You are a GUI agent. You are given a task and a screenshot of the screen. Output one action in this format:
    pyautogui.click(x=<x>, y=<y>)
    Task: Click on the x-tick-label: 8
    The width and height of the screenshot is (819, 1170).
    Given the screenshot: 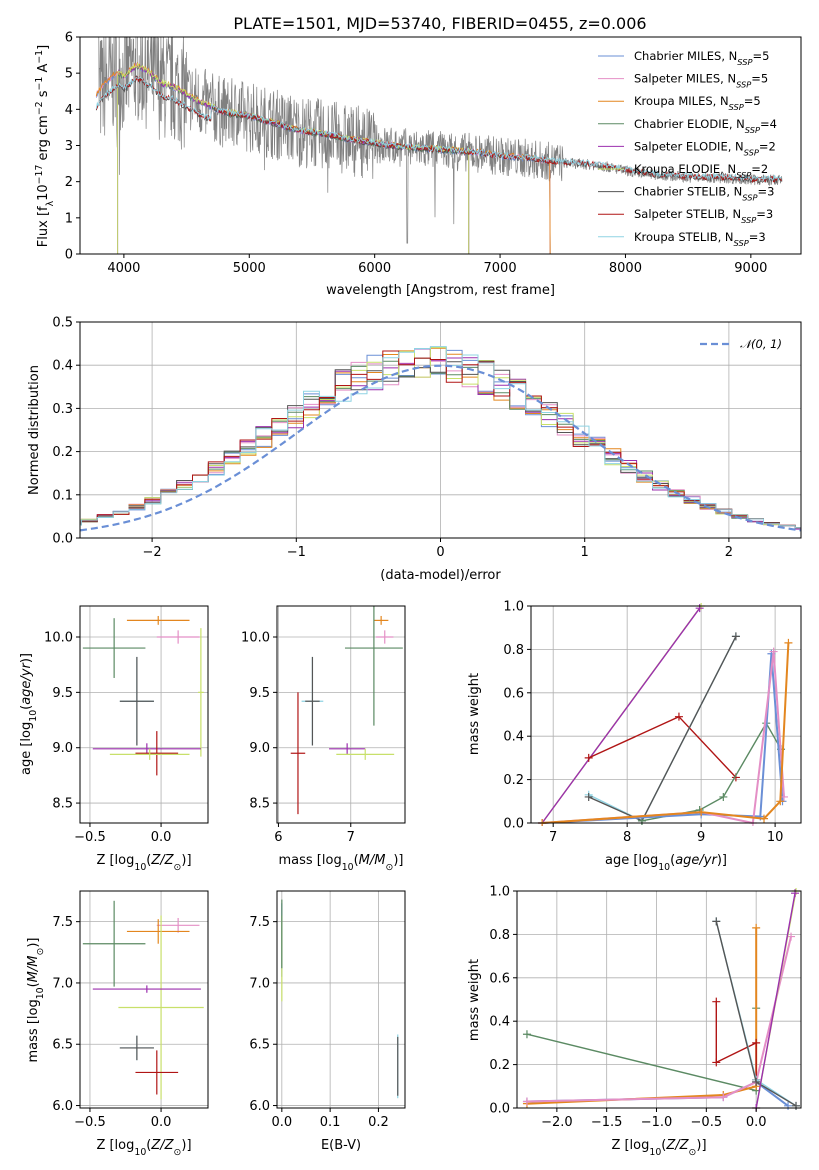 What is the action you would take?
    pyautogui.click(x=627, y=837)
    